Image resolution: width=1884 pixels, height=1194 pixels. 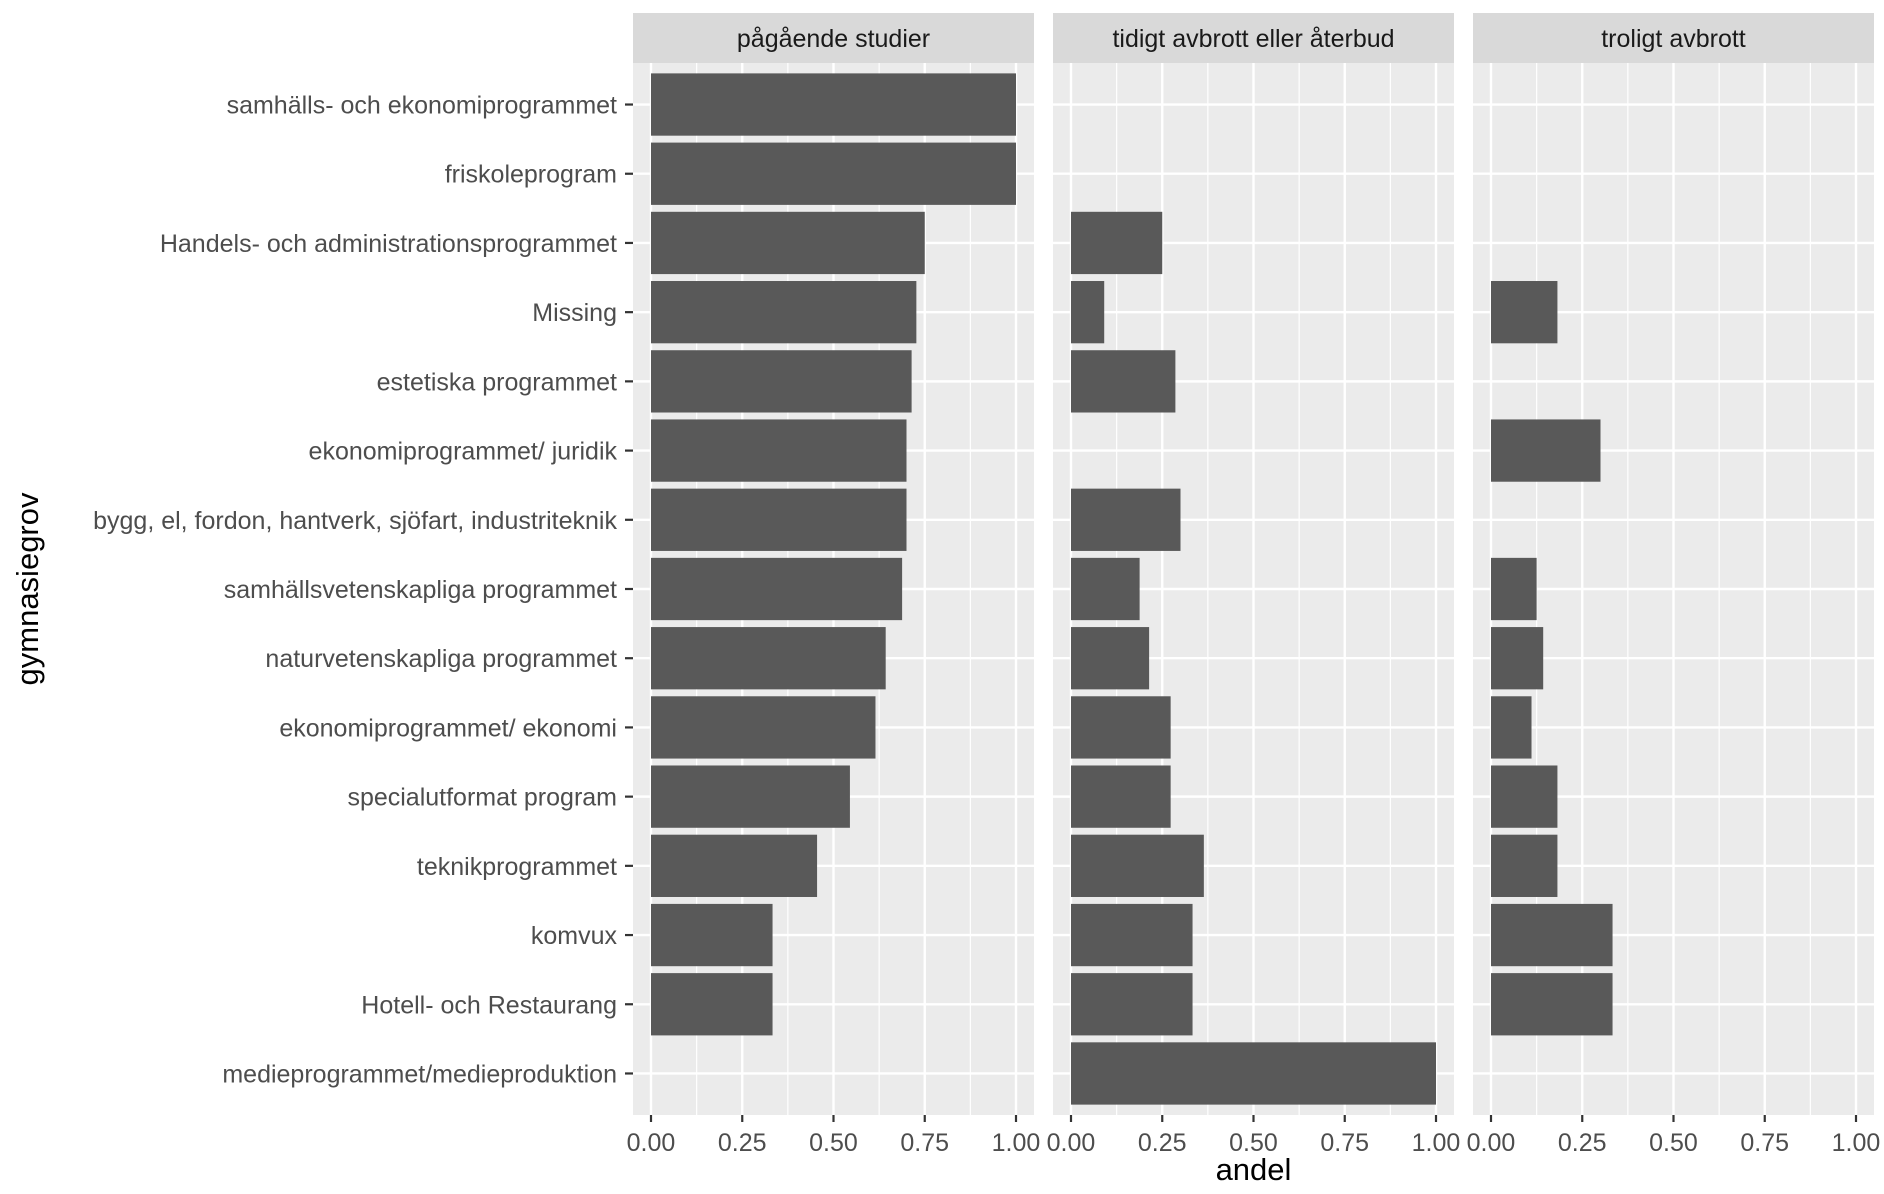 What do you see at coordinates (531, 175) in the screenshot?
I see `y-tick-label: friskoleprogram` at bounding box center [531, 175].